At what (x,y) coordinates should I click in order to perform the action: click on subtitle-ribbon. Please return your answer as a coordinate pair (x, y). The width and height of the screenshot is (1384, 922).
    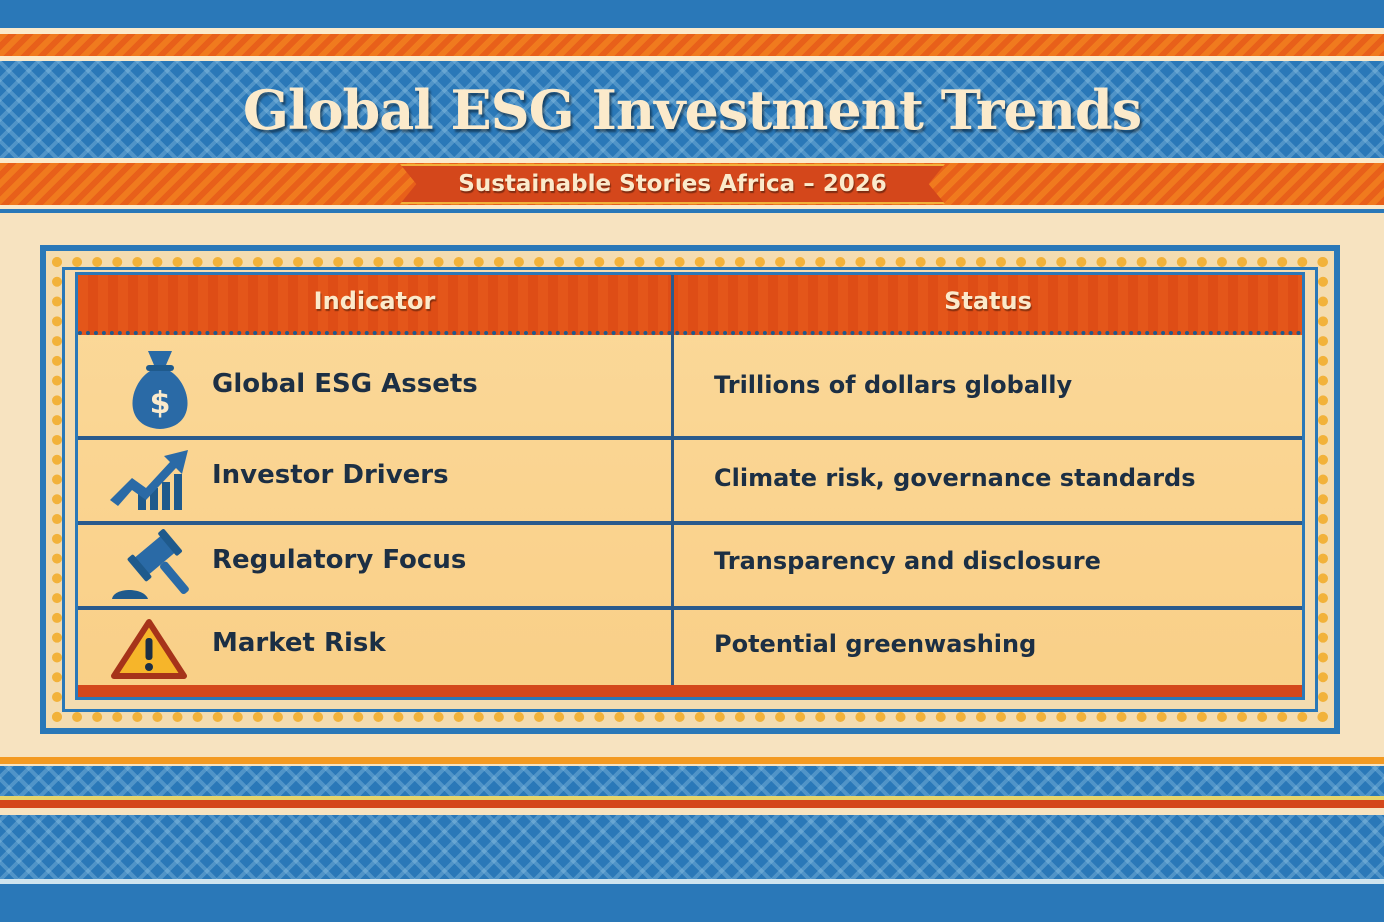
    Looking at the image, I should click on (672, 184).